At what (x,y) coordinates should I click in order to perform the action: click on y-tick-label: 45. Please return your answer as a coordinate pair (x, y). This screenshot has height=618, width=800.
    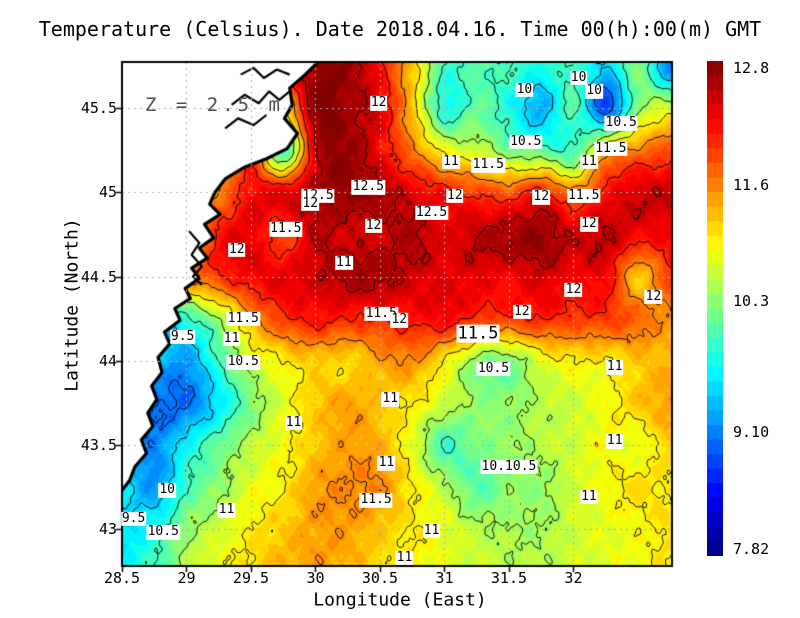
    Looking at the image, I should click on (107, 192).